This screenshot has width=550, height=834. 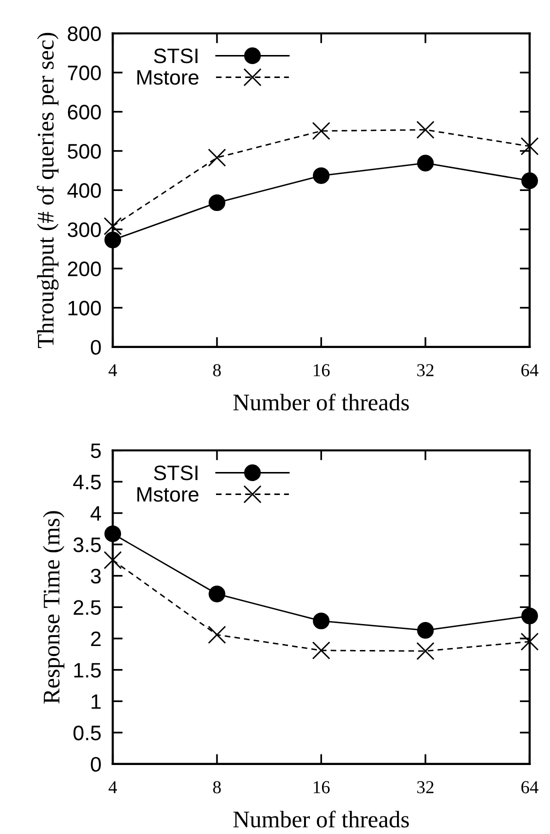 I want to click on y-tick-label: 4.5, so click(x=87, y=482).